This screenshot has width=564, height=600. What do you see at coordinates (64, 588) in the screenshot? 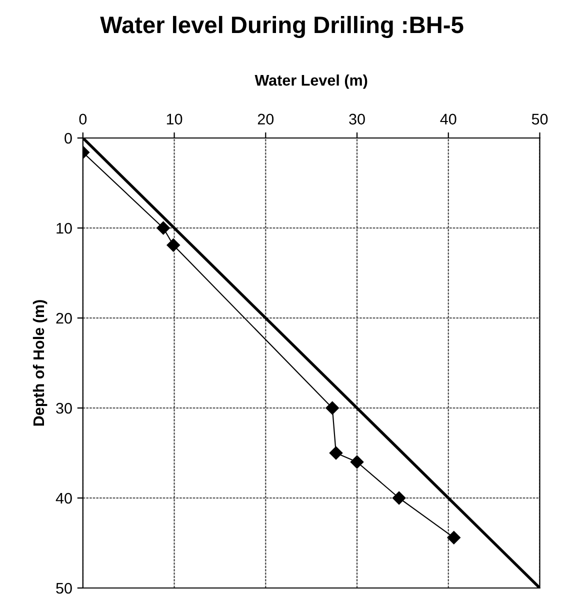
I see `y-tick-label: 50` at bounding box center [64, 588].